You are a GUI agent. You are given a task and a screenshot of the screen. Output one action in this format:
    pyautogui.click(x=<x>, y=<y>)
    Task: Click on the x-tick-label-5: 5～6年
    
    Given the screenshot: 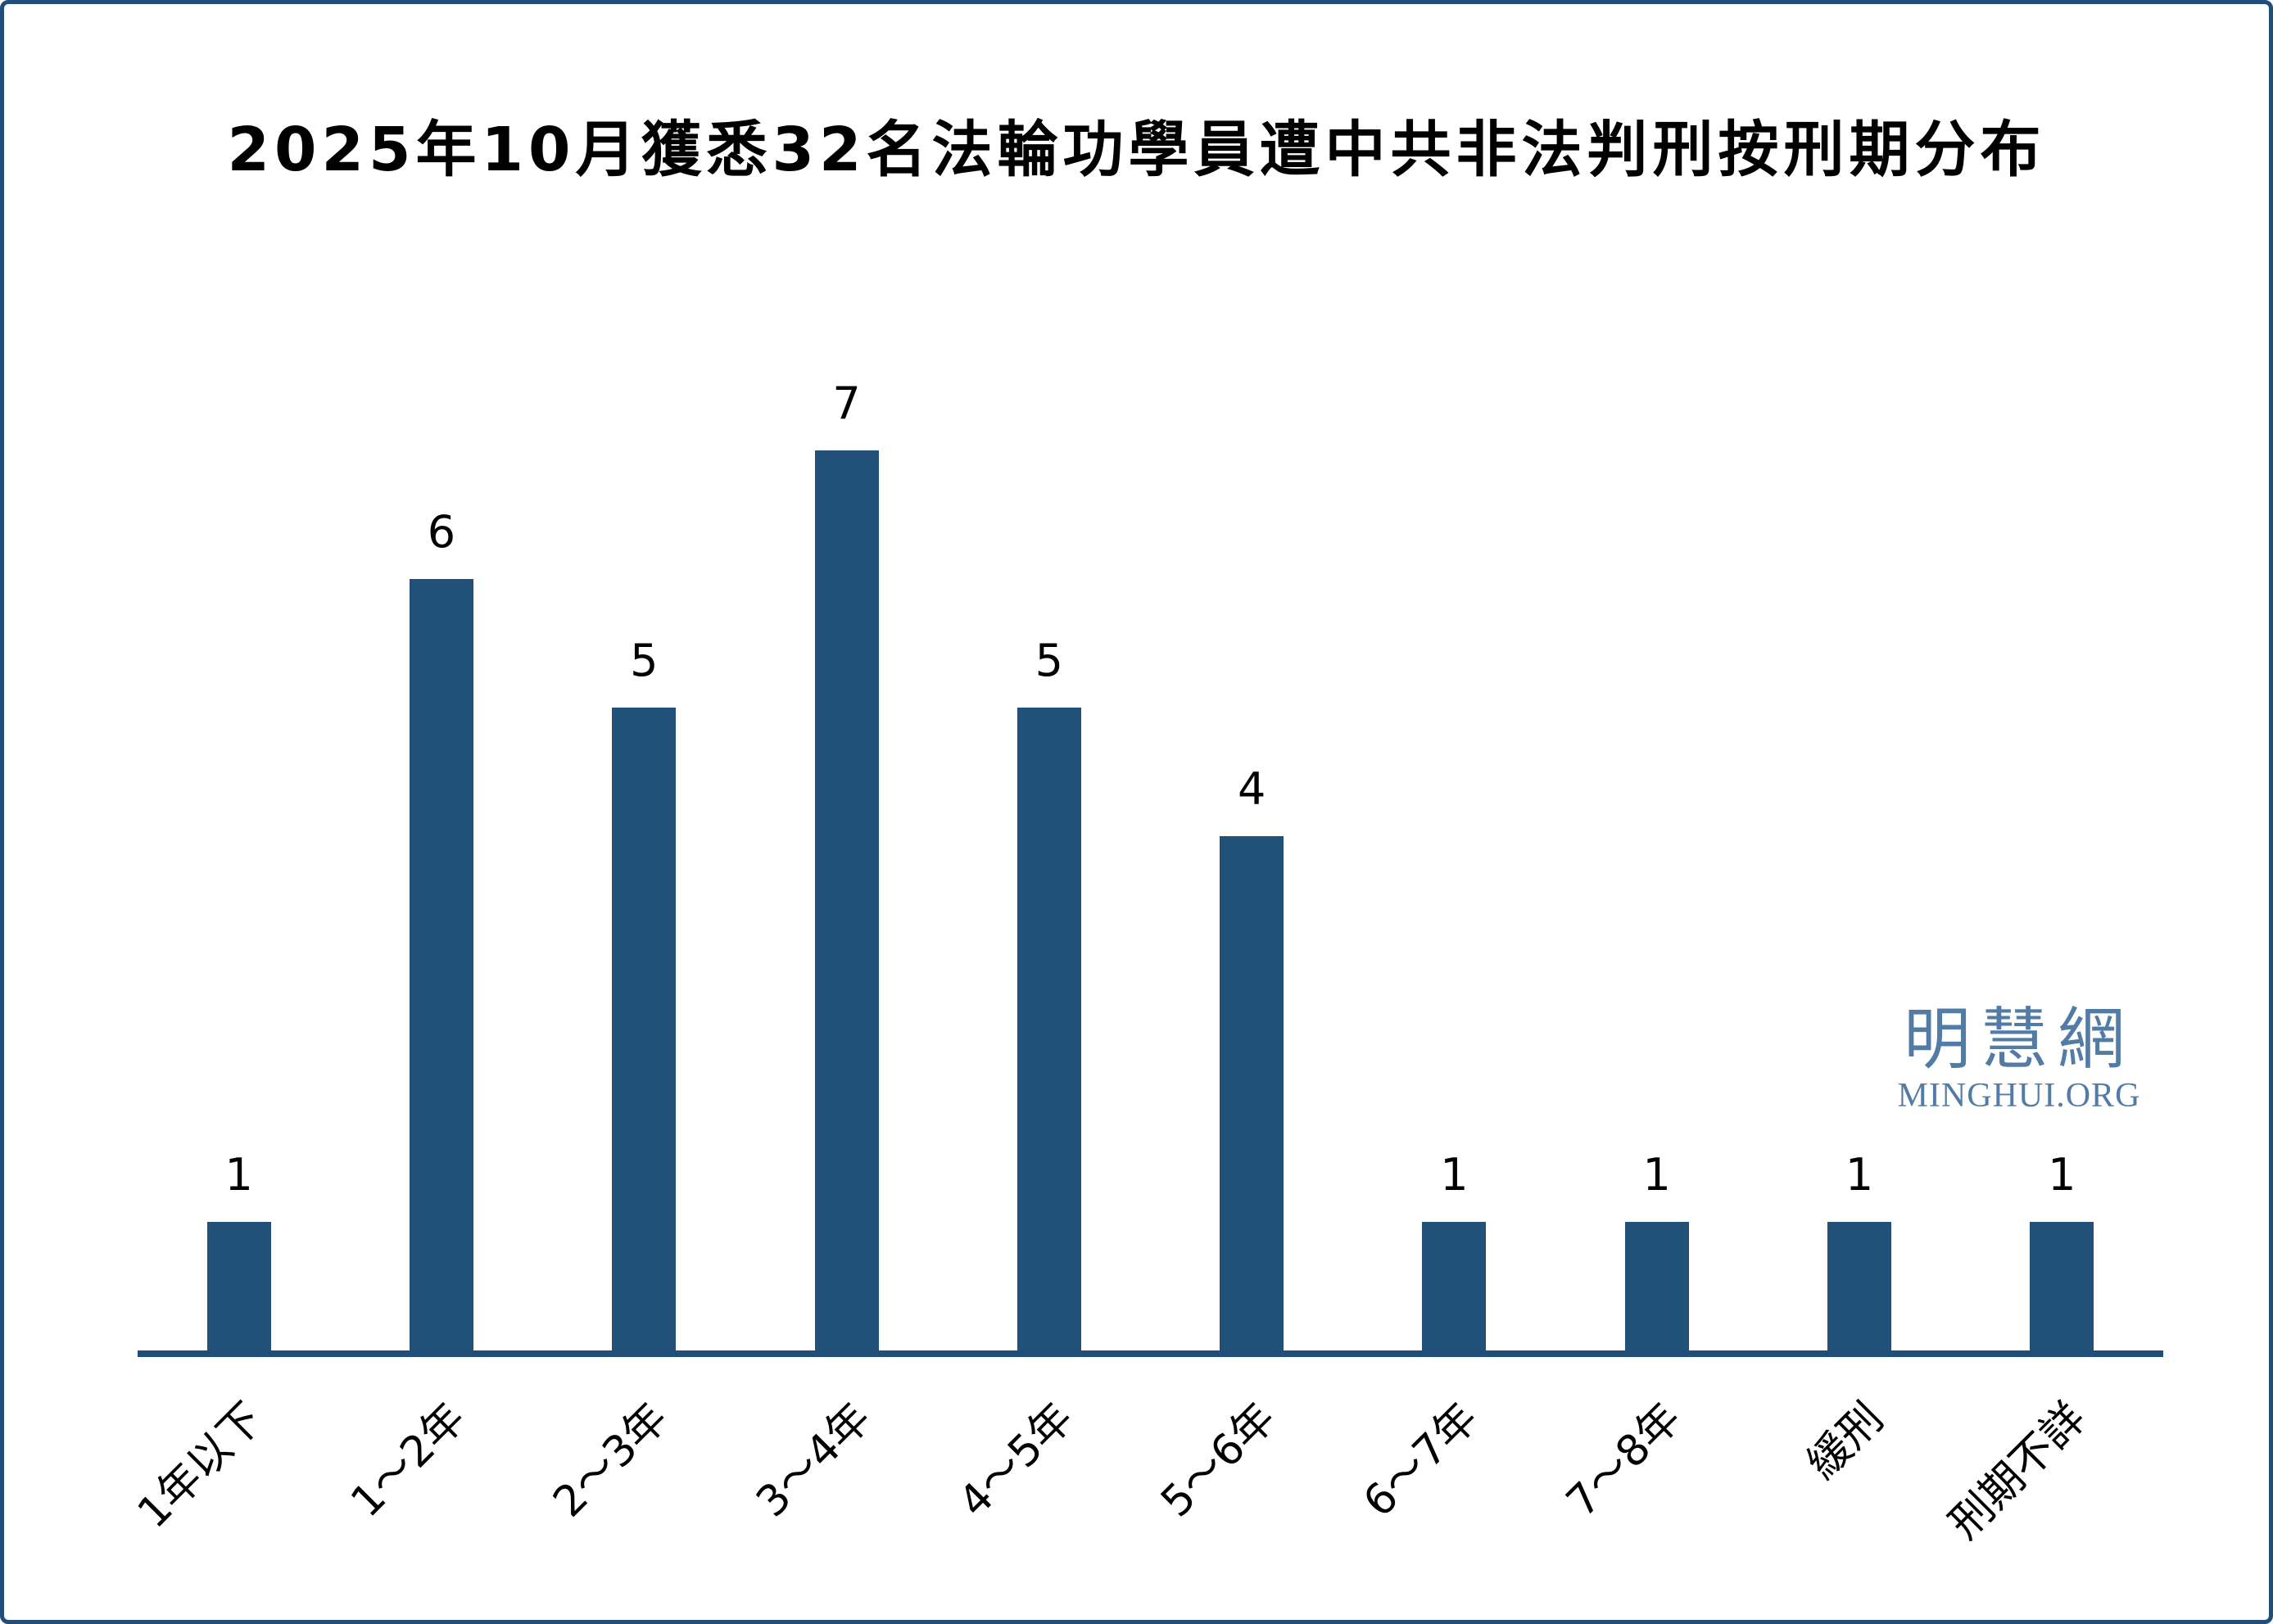 What is the action you would take?
    pyautogui.click(x=1219, y=1460)
    